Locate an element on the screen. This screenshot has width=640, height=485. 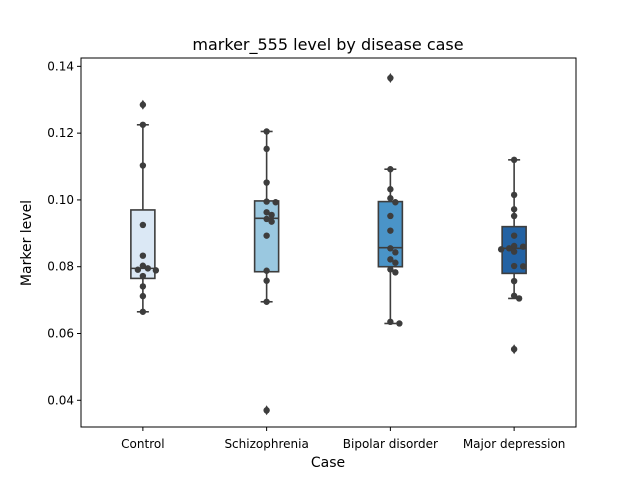
y-tick-label: 0.04 is located at coordinates (60, 400).